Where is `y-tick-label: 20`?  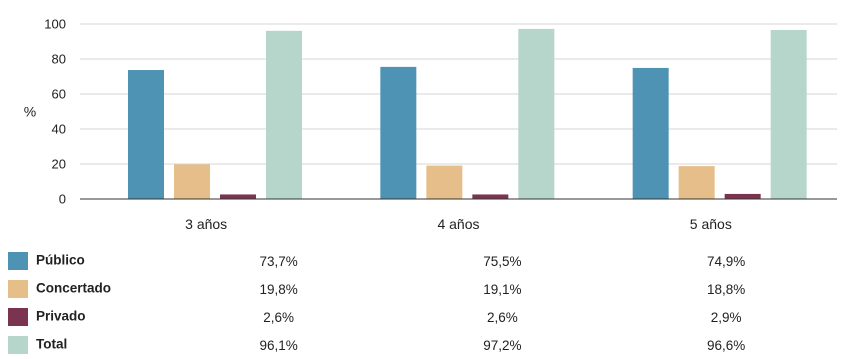
y-tick-label: 20 is located at coordinates (59, 164).